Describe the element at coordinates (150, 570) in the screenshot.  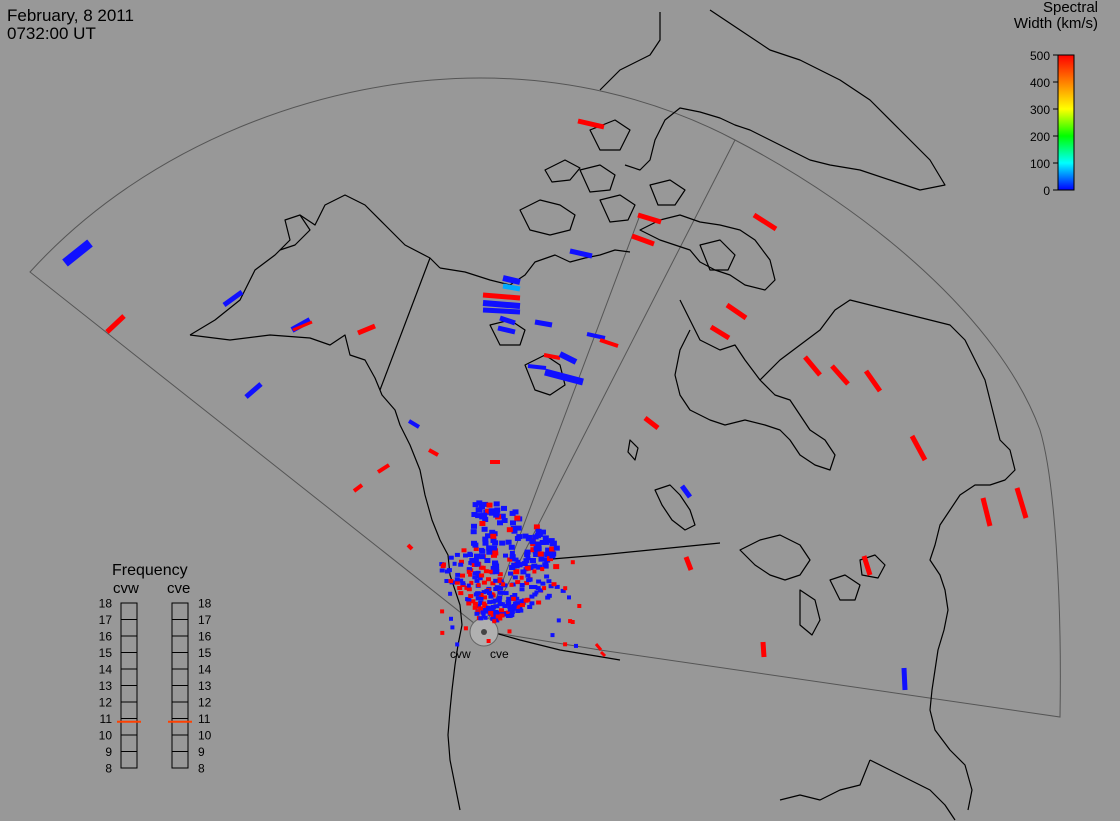
I see `frequency-title: Frequency` at that location.